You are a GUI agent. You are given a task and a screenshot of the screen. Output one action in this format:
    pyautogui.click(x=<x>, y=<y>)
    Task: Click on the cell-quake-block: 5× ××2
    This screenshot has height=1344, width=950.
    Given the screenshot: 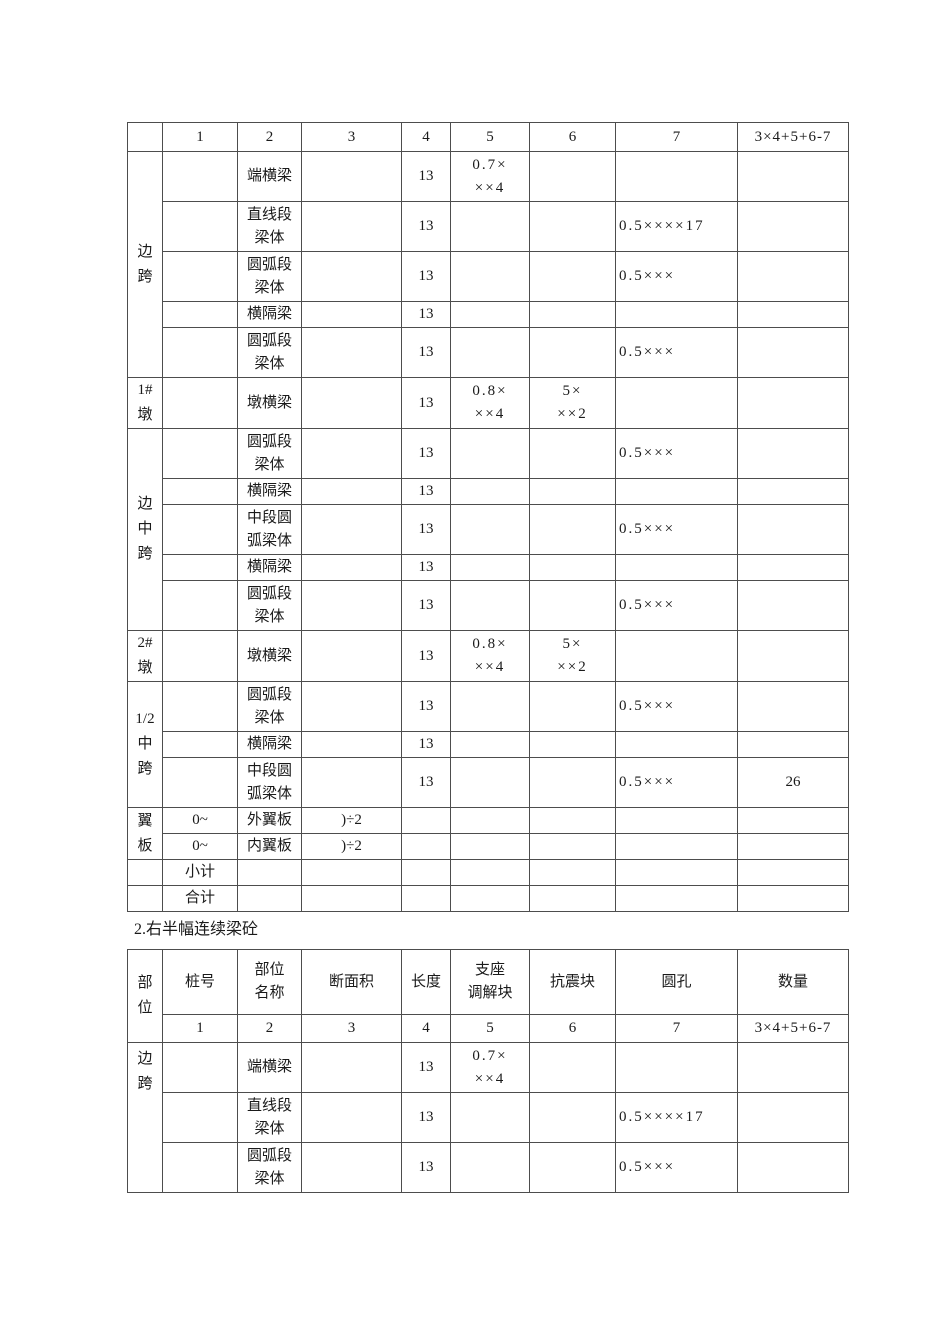 What is the action you would take?
    pyautogui.click(x=572, y=403)
    